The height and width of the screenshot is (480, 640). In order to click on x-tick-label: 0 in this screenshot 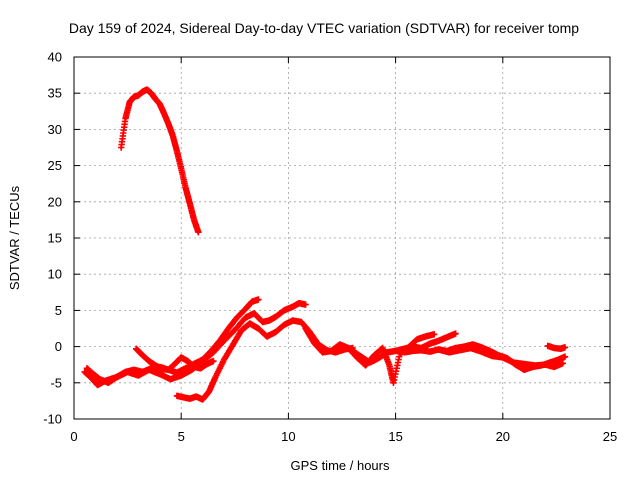, I will do `click(73, 436)`.